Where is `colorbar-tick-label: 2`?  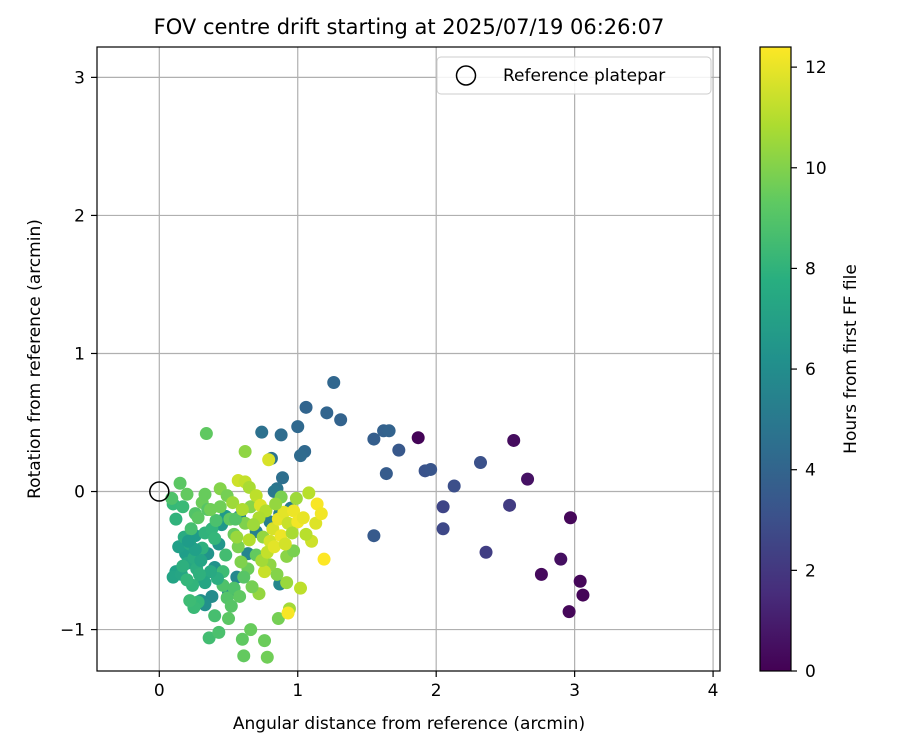
colorbar-tick-label: 2 is located at coordinates (810, 571).